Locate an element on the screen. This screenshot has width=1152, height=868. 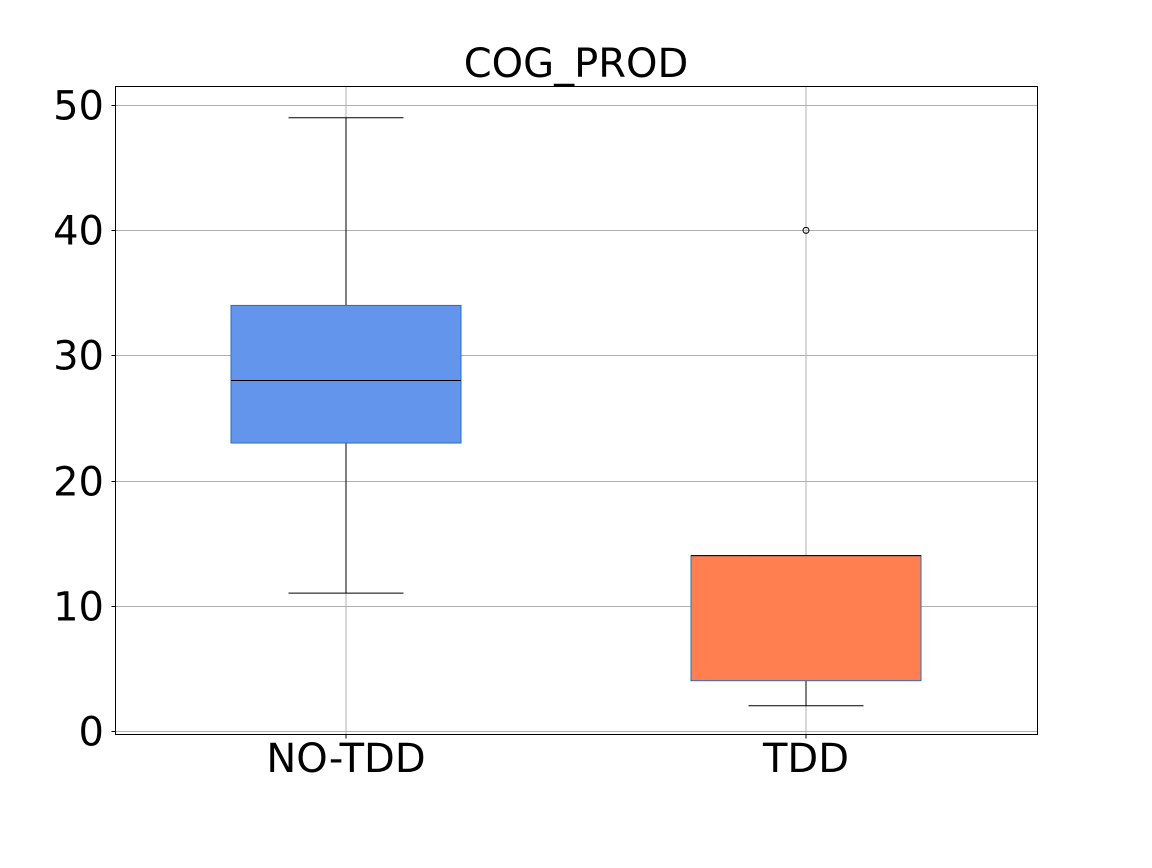
box-group-no-tdd is located at coordinates (346, 355).